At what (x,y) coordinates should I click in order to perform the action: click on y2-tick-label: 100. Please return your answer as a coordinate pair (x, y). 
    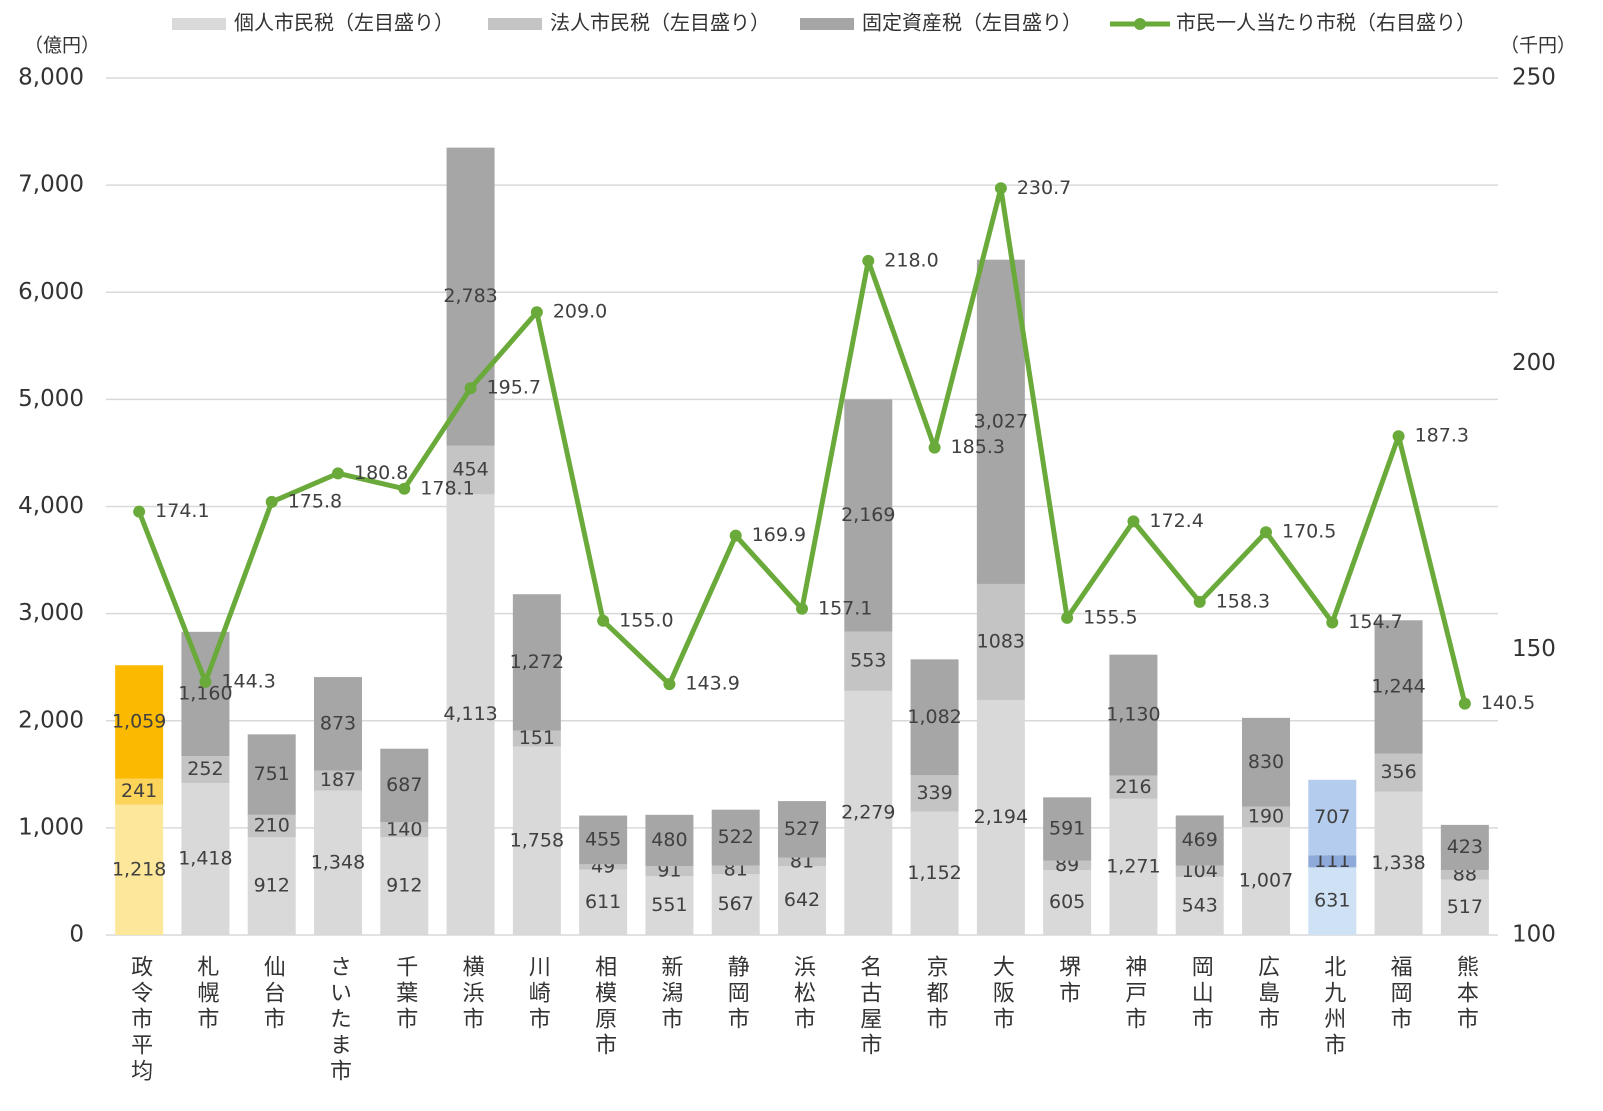
    Looking at the image, I should click on (1534, 935).